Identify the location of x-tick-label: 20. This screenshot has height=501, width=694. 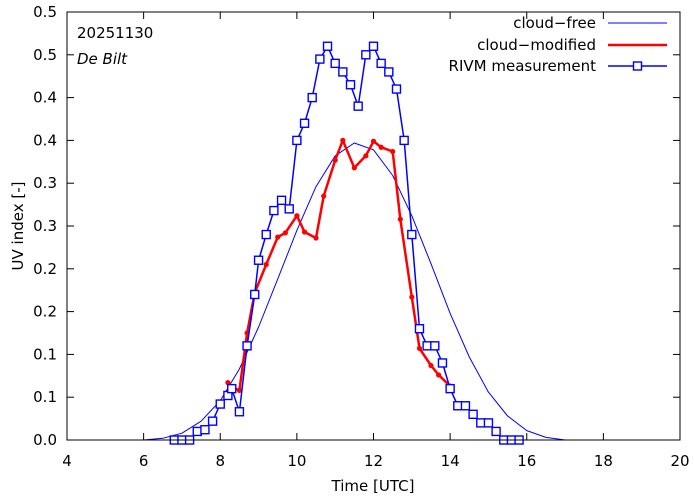
(679, 461).